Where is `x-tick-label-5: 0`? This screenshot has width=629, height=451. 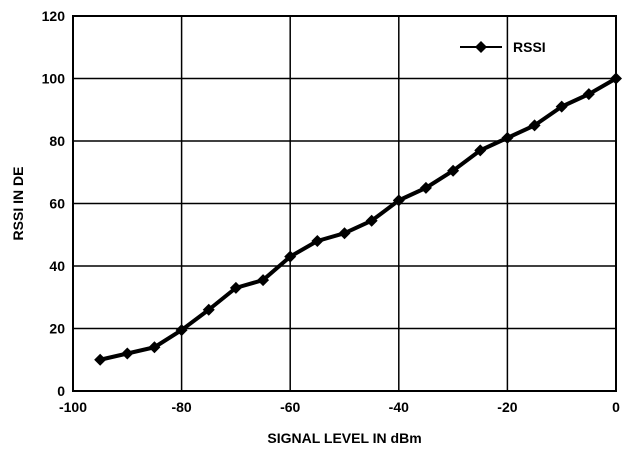
x-tick-label-5: 0 is located at coordinates (616, 407).